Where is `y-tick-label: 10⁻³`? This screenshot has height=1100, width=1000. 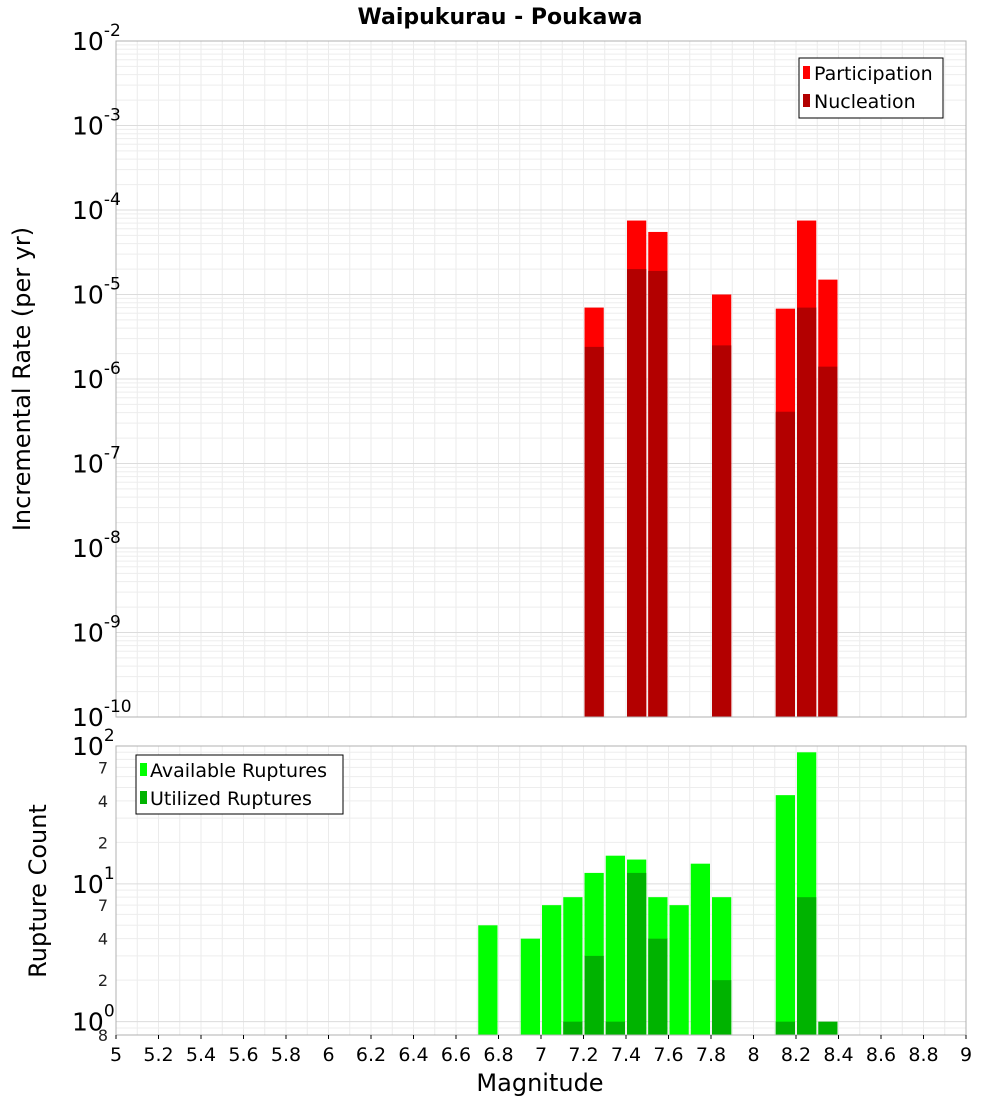
y-tick-label: 10⁻³ is located at coordinates (96, 123).